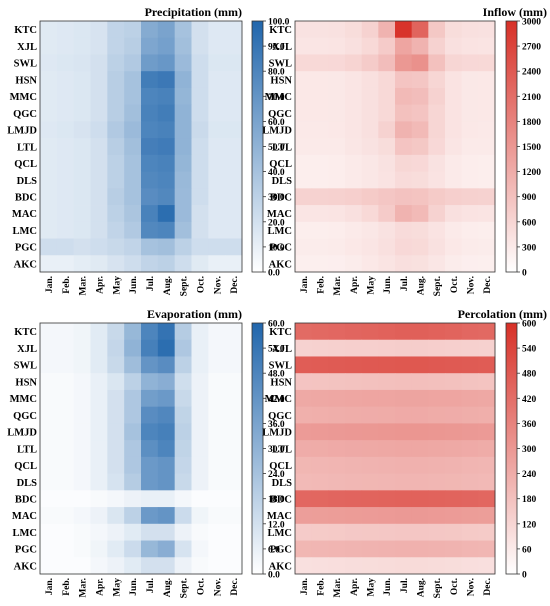 Image resolution: width=550 pixels, height=606 pixels. I want to click on column-label: Oct., so click(455, 586).